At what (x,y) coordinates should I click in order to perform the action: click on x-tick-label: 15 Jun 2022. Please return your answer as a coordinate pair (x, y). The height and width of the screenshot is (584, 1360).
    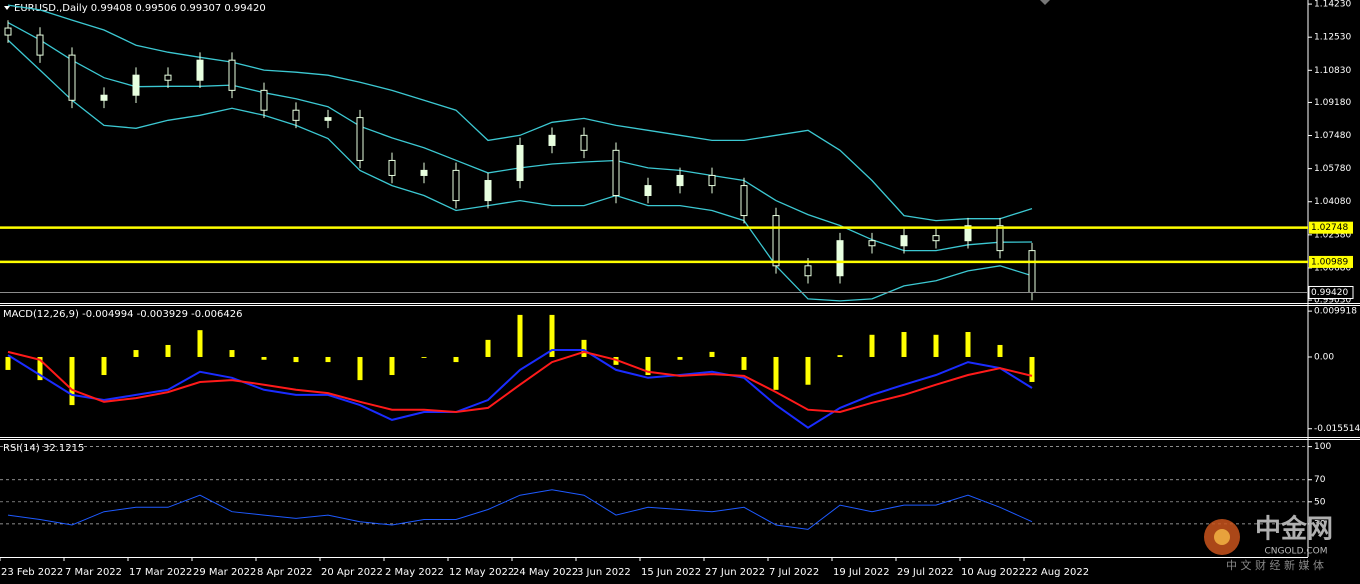
    Looking at the image, I should click on (671, 572).